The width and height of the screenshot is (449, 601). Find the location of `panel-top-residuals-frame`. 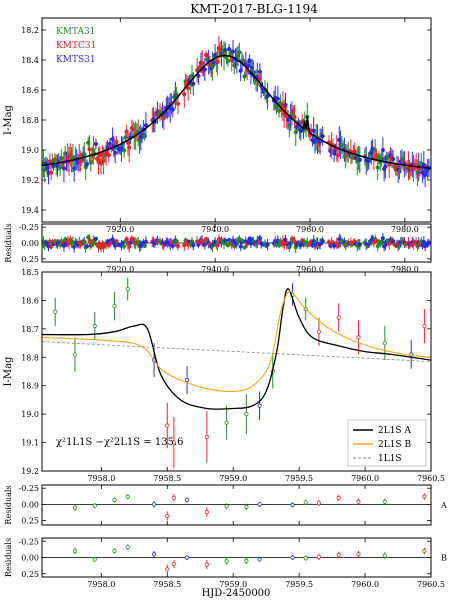

panel-top-residuals-frame is located at coordinates (236, 243).